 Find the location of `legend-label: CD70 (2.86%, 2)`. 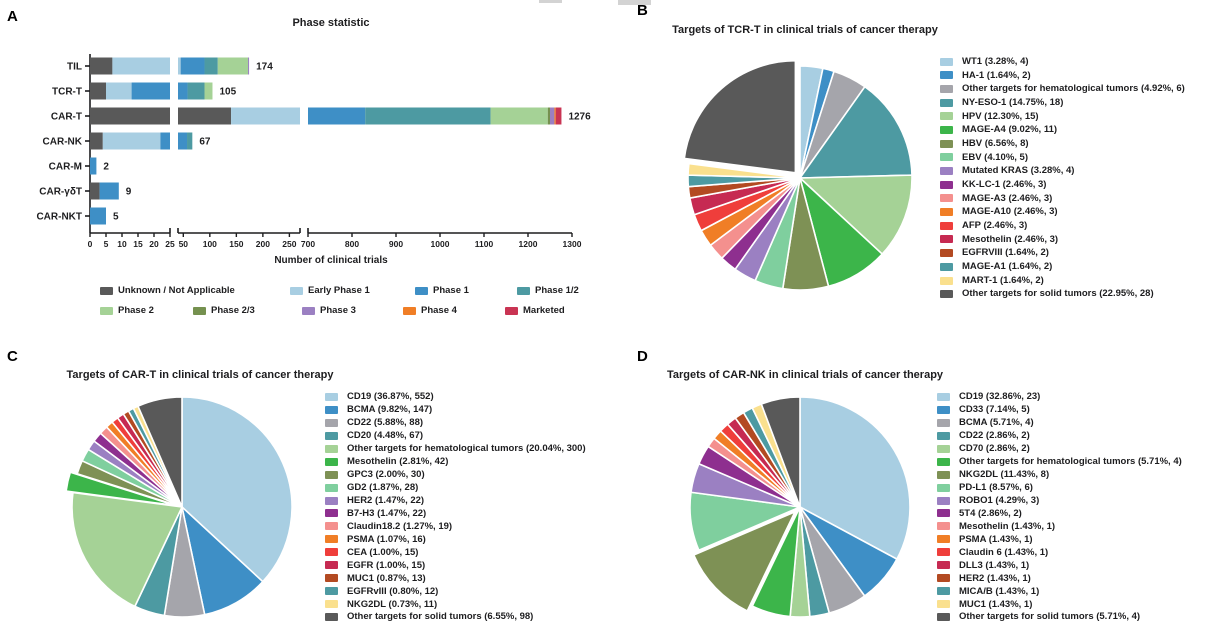

legend-label: CD70 (2.86%, 2) is located at coordinates (994, 448).